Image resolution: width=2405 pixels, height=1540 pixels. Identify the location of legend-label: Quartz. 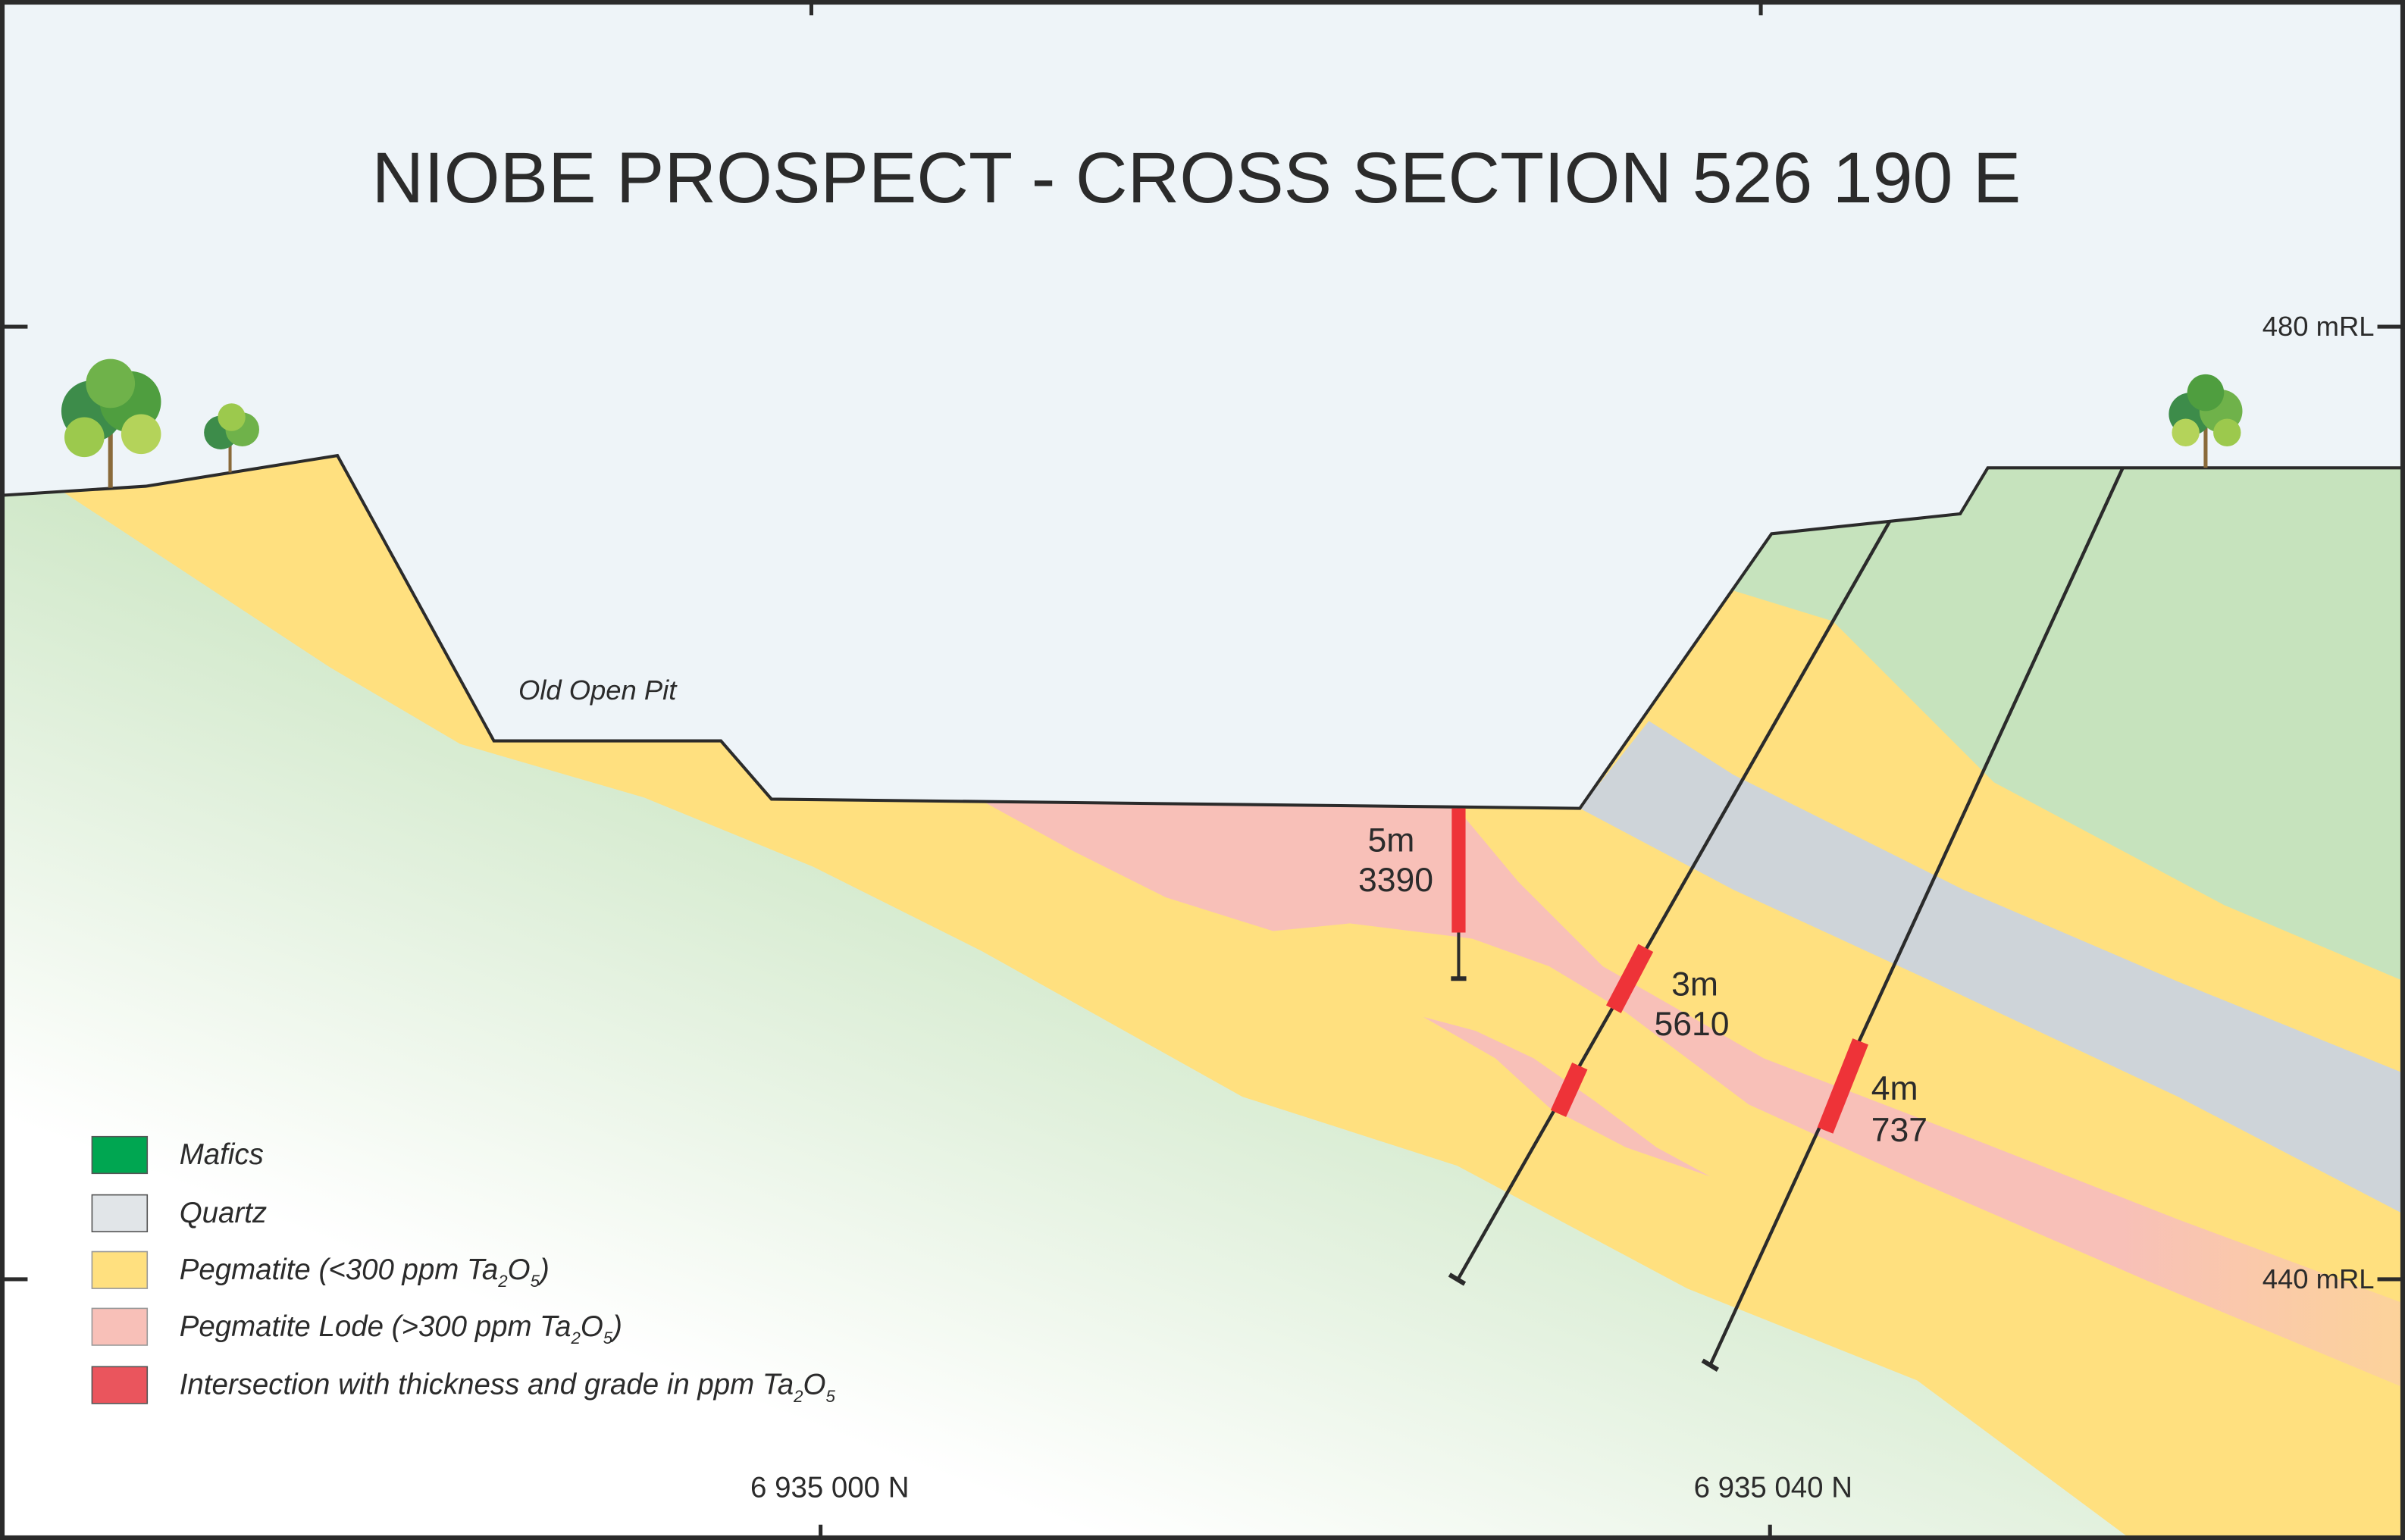
(223, 1213).